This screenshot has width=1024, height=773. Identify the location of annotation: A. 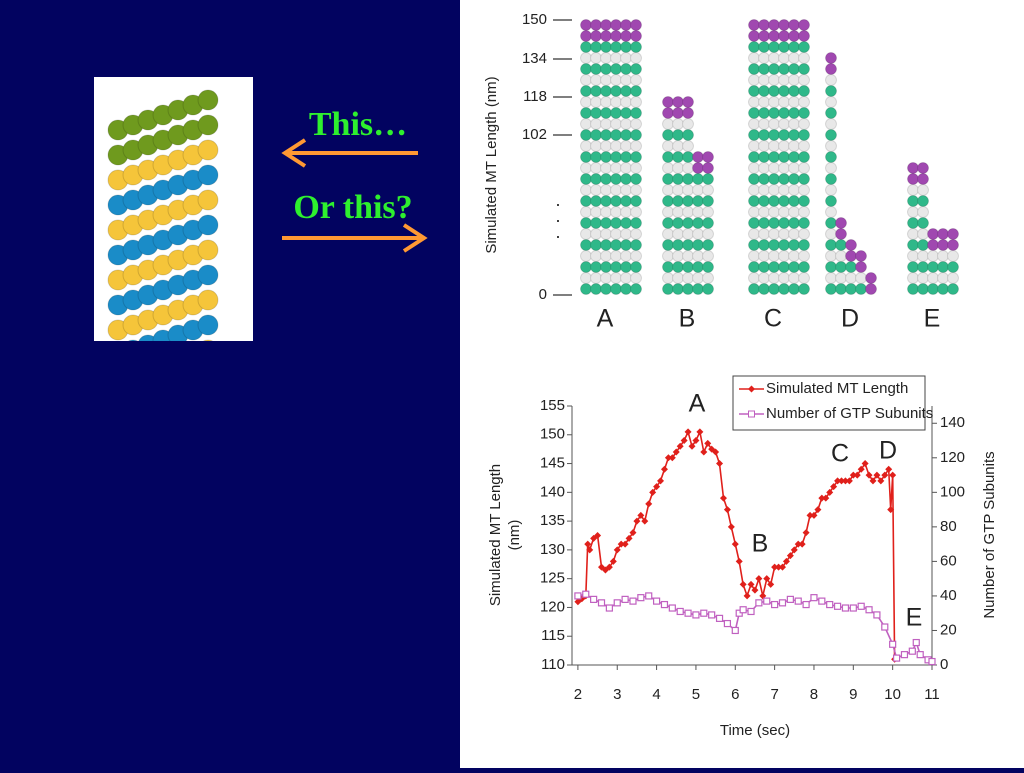
(697, 404).